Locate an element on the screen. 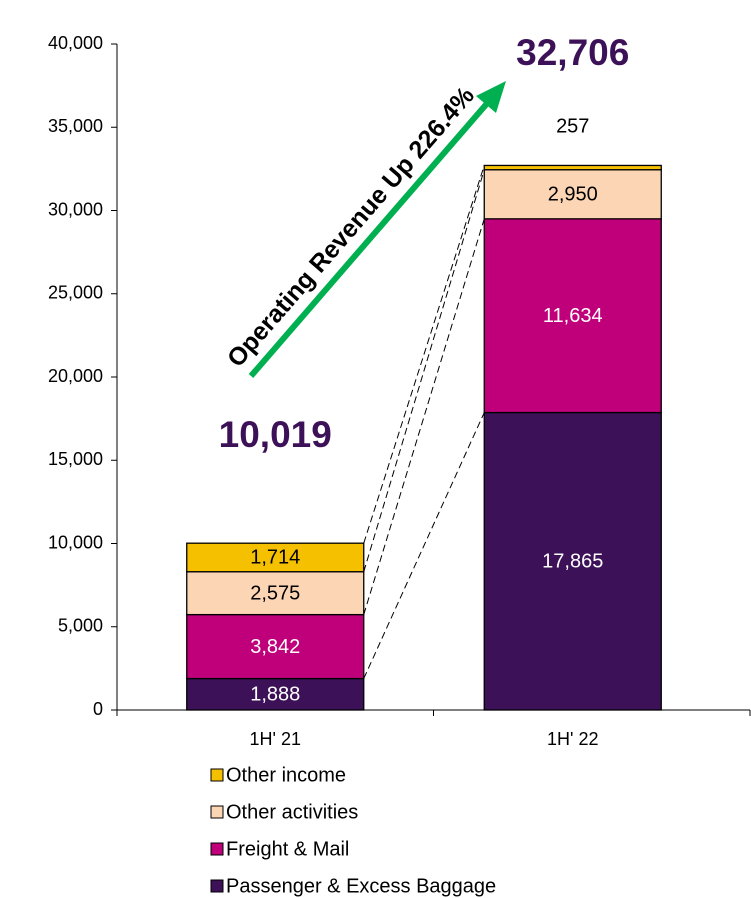 Image resolution: width=751 pixels, height=898 pixels. total-label: 10,019 is located at coordinates (275, 434).